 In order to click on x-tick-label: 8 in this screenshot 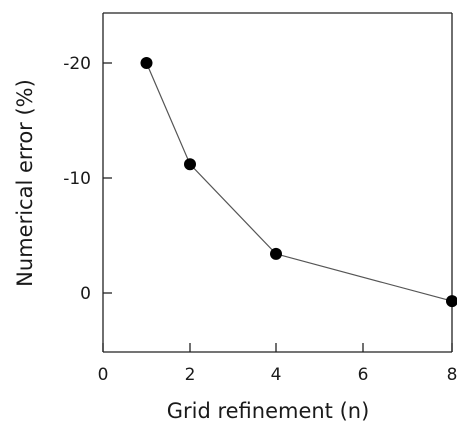, I will do `click(452, 375)`.